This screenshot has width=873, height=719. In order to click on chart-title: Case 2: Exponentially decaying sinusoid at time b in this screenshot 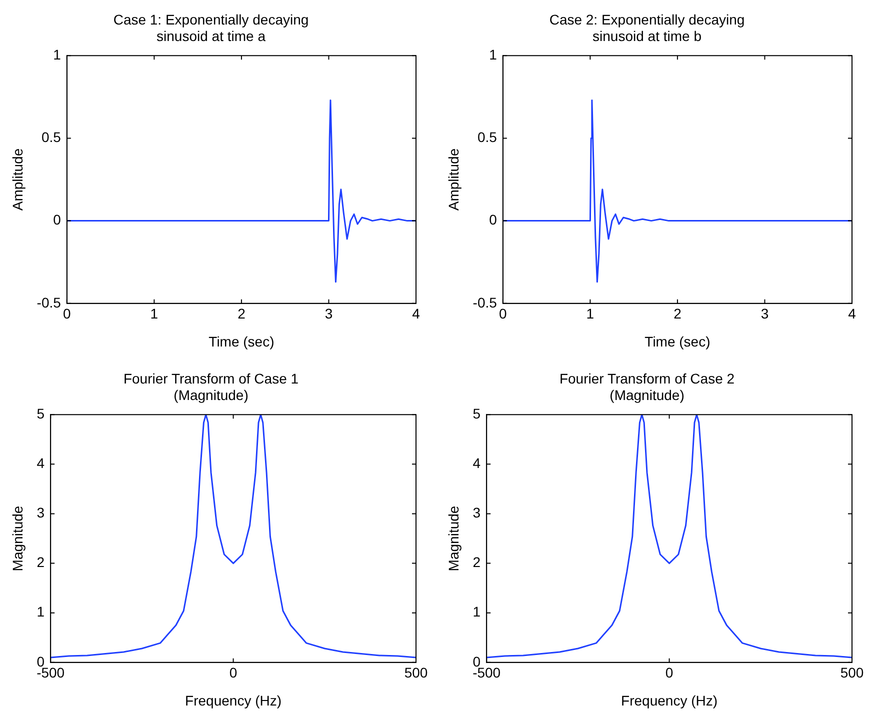, I will do `click(647, 27)`.